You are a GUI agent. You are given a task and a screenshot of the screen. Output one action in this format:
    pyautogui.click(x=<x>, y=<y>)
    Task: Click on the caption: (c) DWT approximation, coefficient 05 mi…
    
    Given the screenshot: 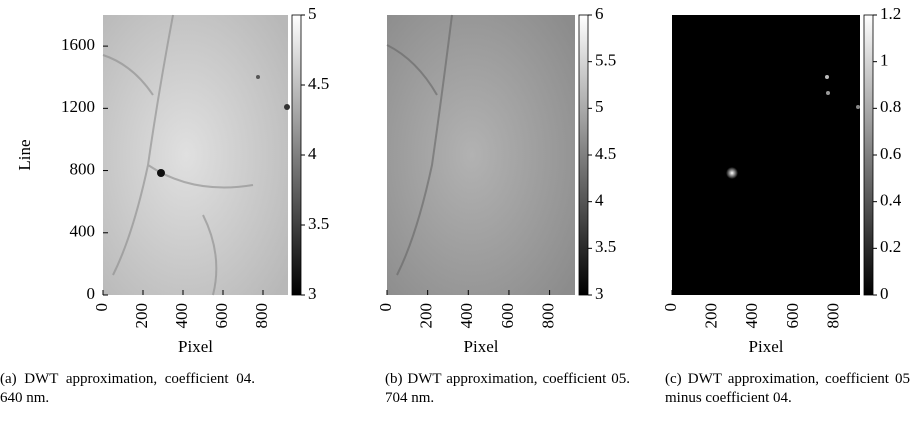 What is the action you would take?
    pyautogui.click(x=787, y=388)
    